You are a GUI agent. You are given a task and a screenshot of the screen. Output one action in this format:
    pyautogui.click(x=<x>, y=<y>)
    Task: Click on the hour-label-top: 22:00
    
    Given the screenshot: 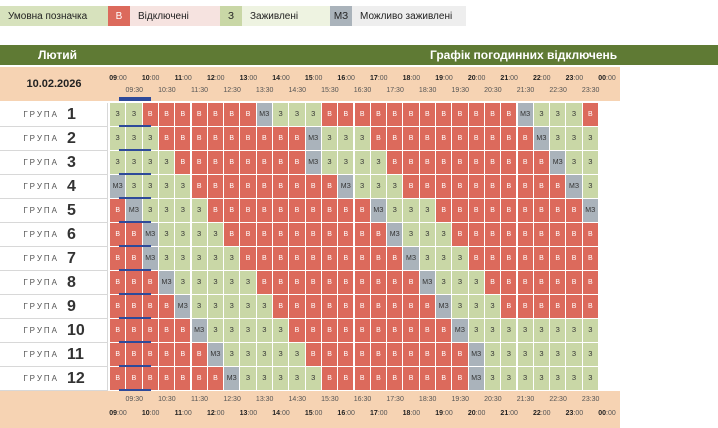 What is the action you would take?
    pyautogui.click(x=542, y=78)
    